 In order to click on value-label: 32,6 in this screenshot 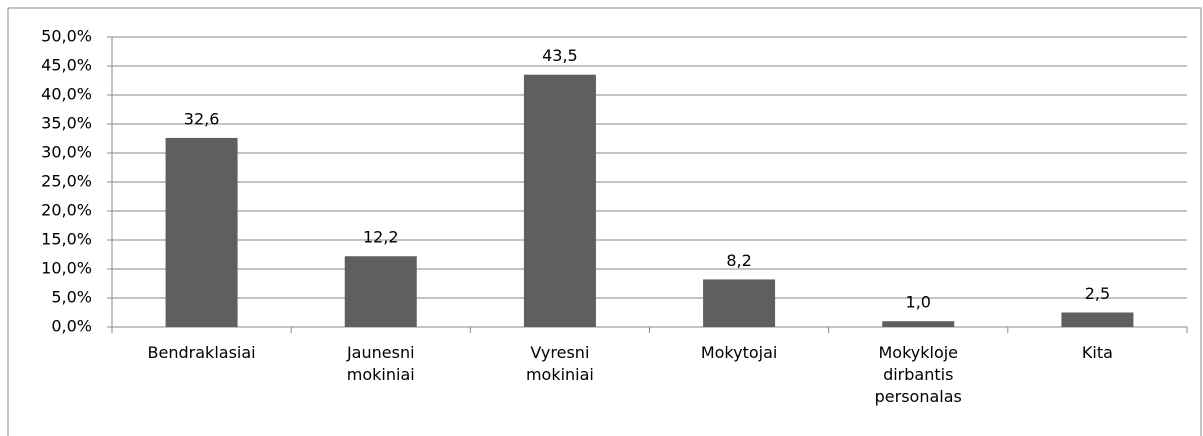, I will do `click(202, 118)`.